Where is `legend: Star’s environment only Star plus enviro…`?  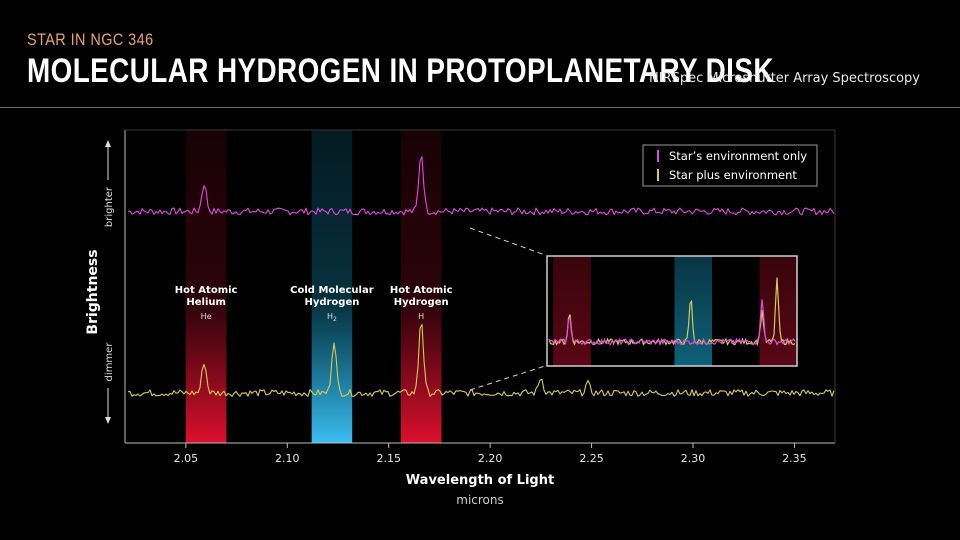
legend: Star’s environment only Star plus enviro… is located at coordinates (730, 165).